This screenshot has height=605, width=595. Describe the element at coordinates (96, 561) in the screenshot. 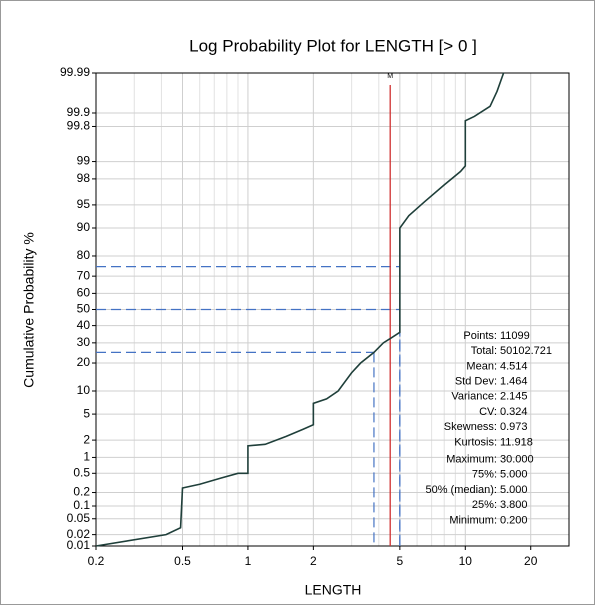

I see `x-tick-label: 0.2` at that location.